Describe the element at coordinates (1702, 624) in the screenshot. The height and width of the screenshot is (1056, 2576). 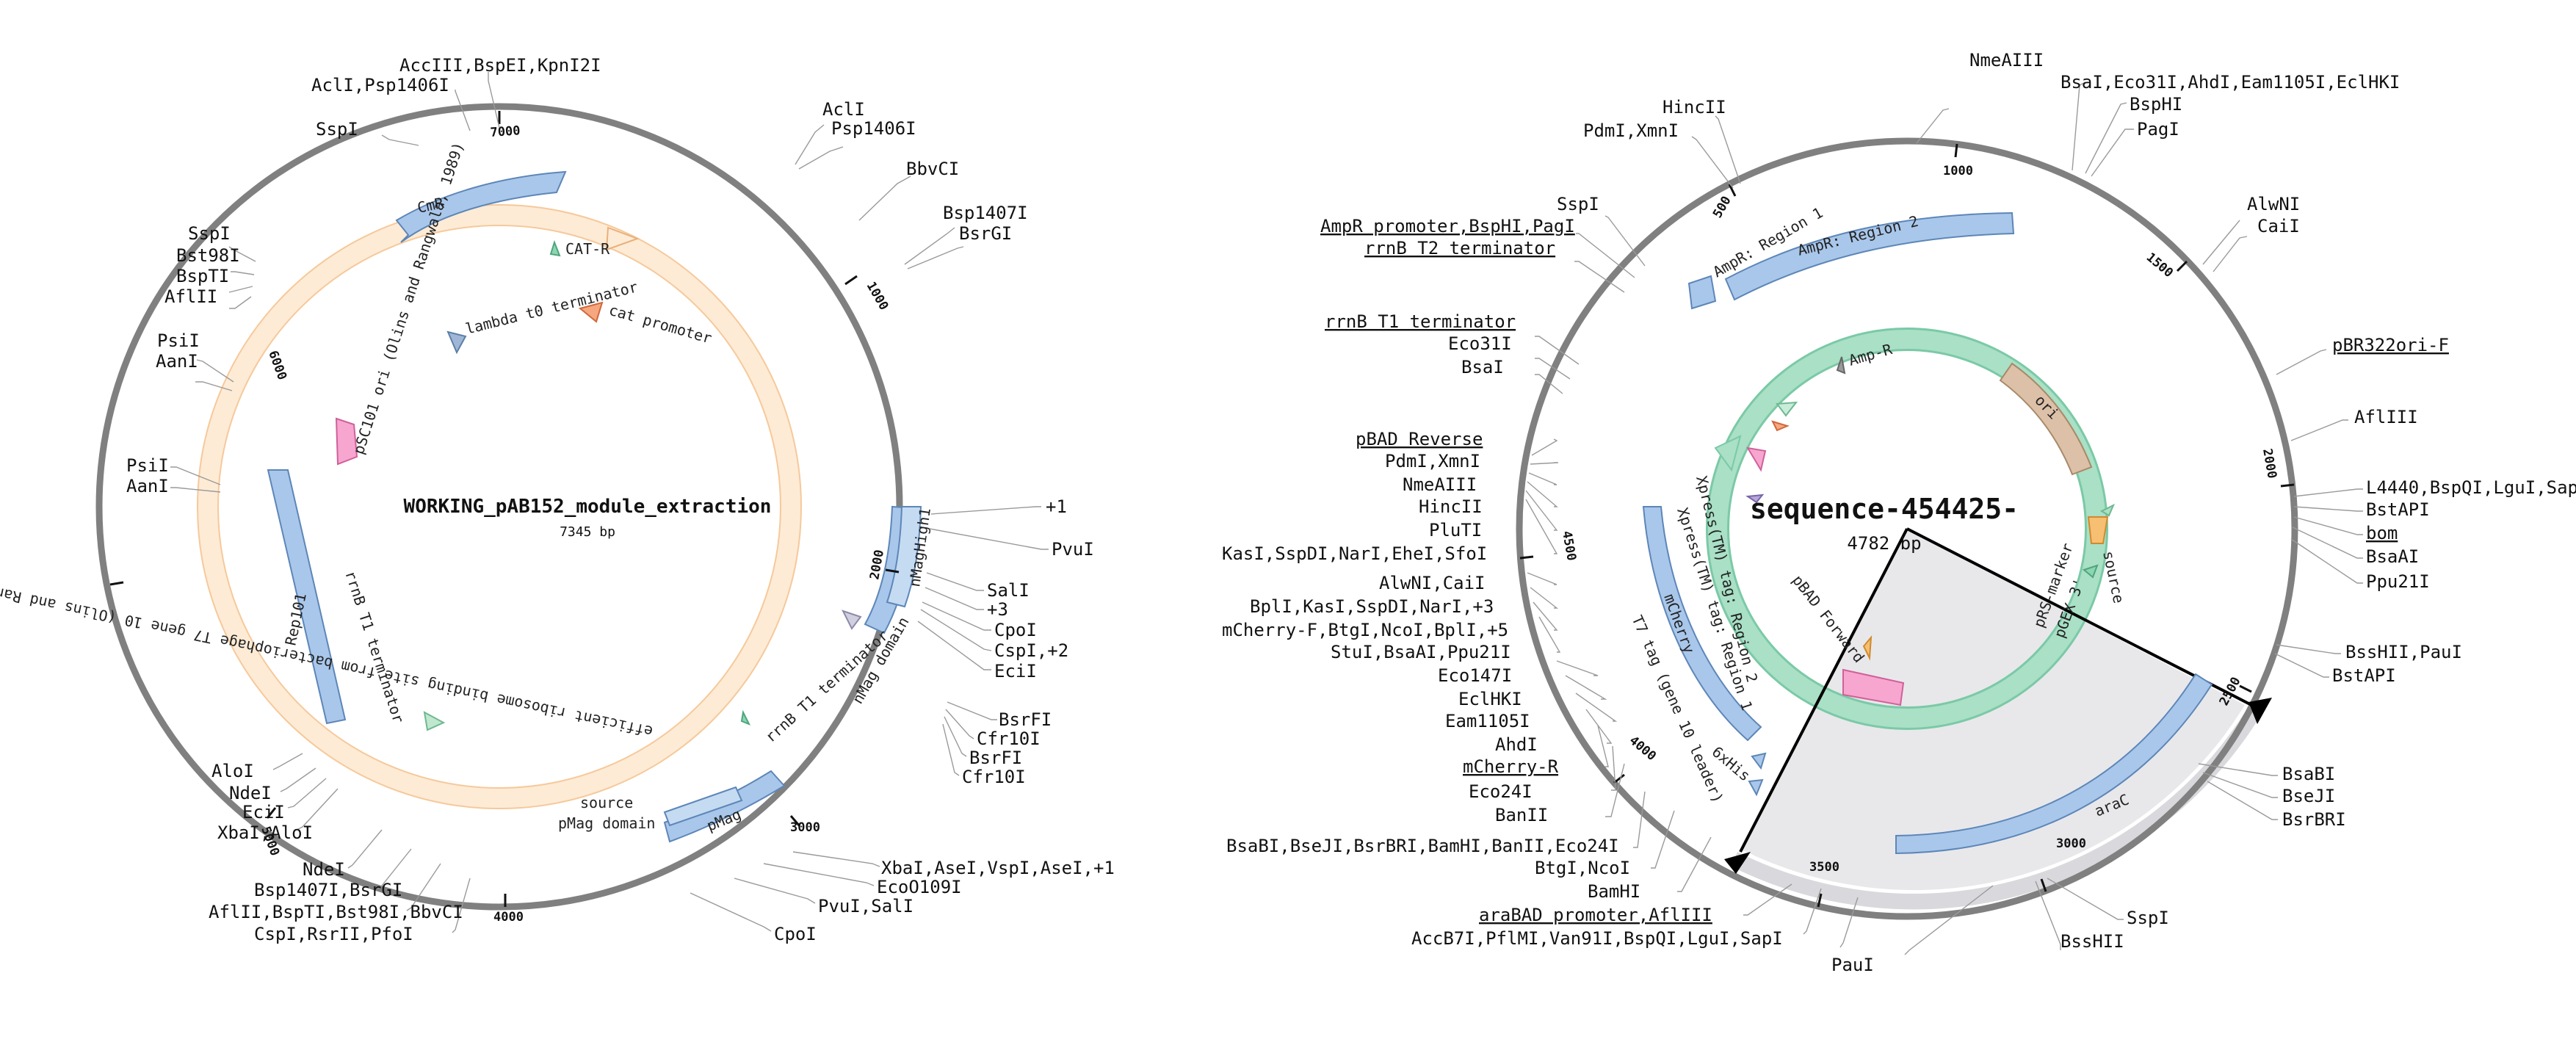
I see `feature-mcherry` at that location.